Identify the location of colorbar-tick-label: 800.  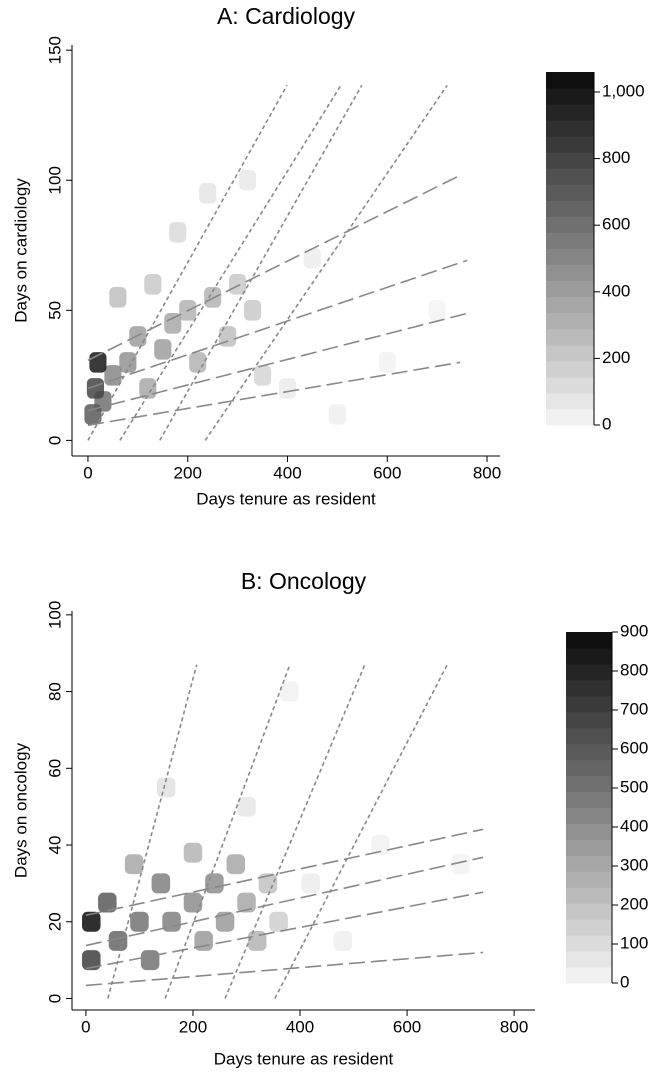
(634, 669).